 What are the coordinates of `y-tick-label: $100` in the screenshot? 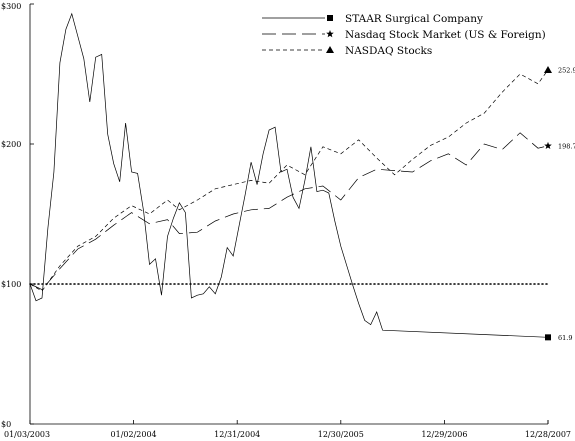 It's located at (11, 284).